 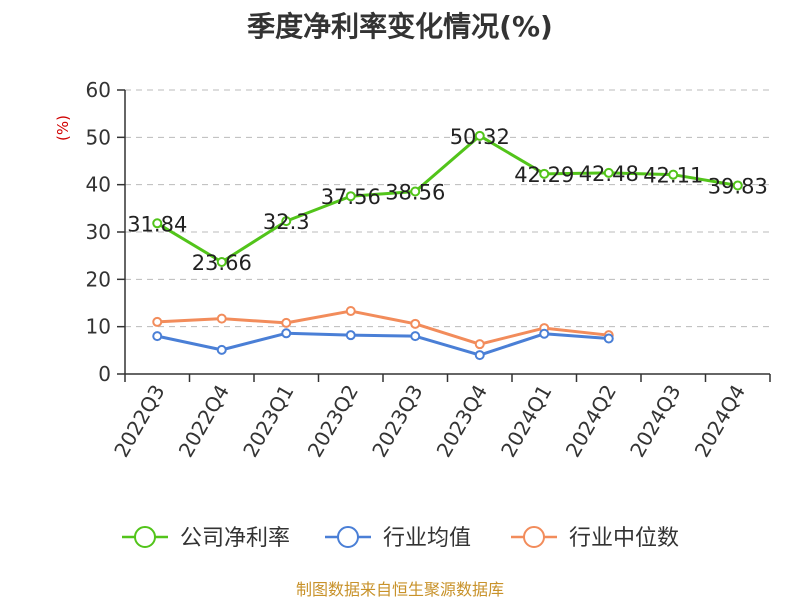 I want to click on data-label: 39.83, so click(x=738, y=186).